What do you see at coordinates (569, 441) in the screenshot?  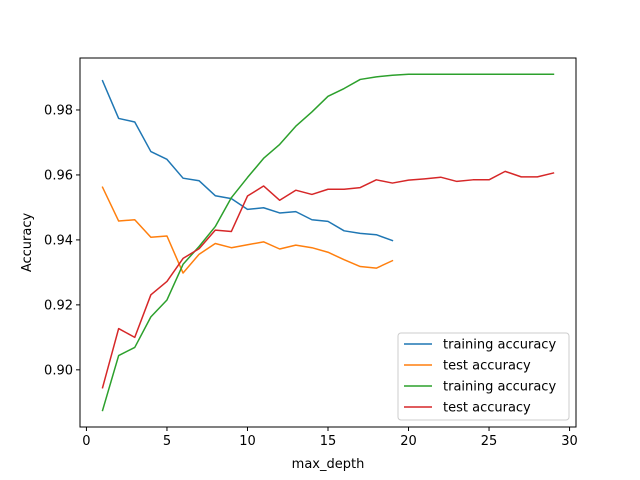 I see `x-tick-label: 30` at bounding box center [569, 441].